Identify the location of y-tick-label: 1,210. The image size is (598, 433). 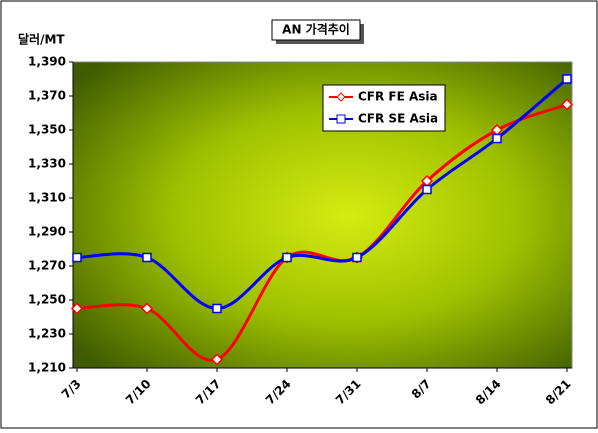
(47, 368).